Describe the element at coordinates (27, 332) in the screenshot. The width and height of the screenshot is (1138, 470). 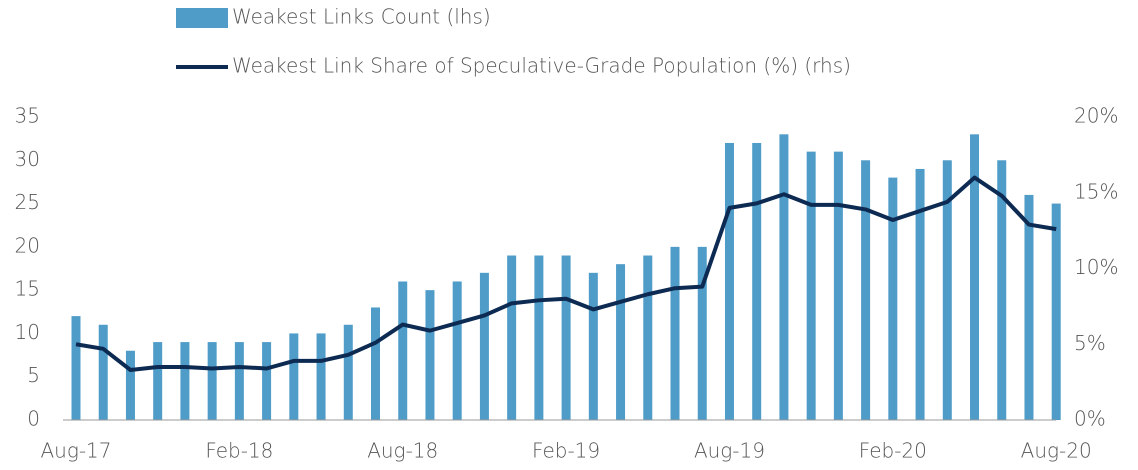
I see `y-tick-label: 10` at that location.